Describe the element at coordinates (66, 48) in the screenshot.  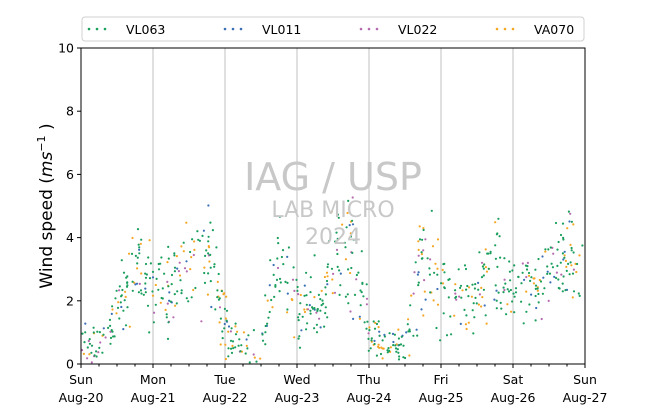
I see `y-tick-label: 10` at that location.